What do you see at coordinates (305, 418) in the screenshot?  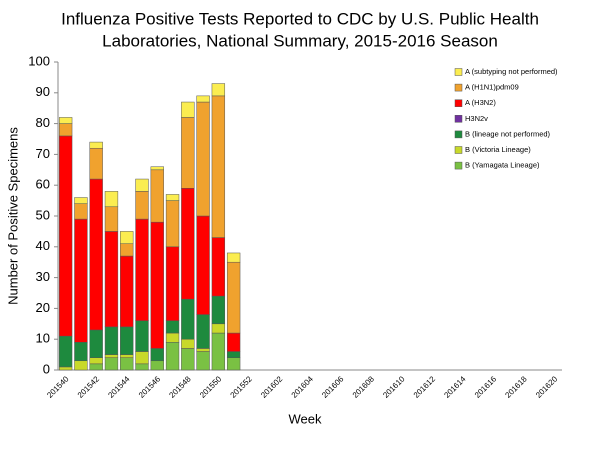 I see `x-axis-title: Week` at bounding box center [305, 418].